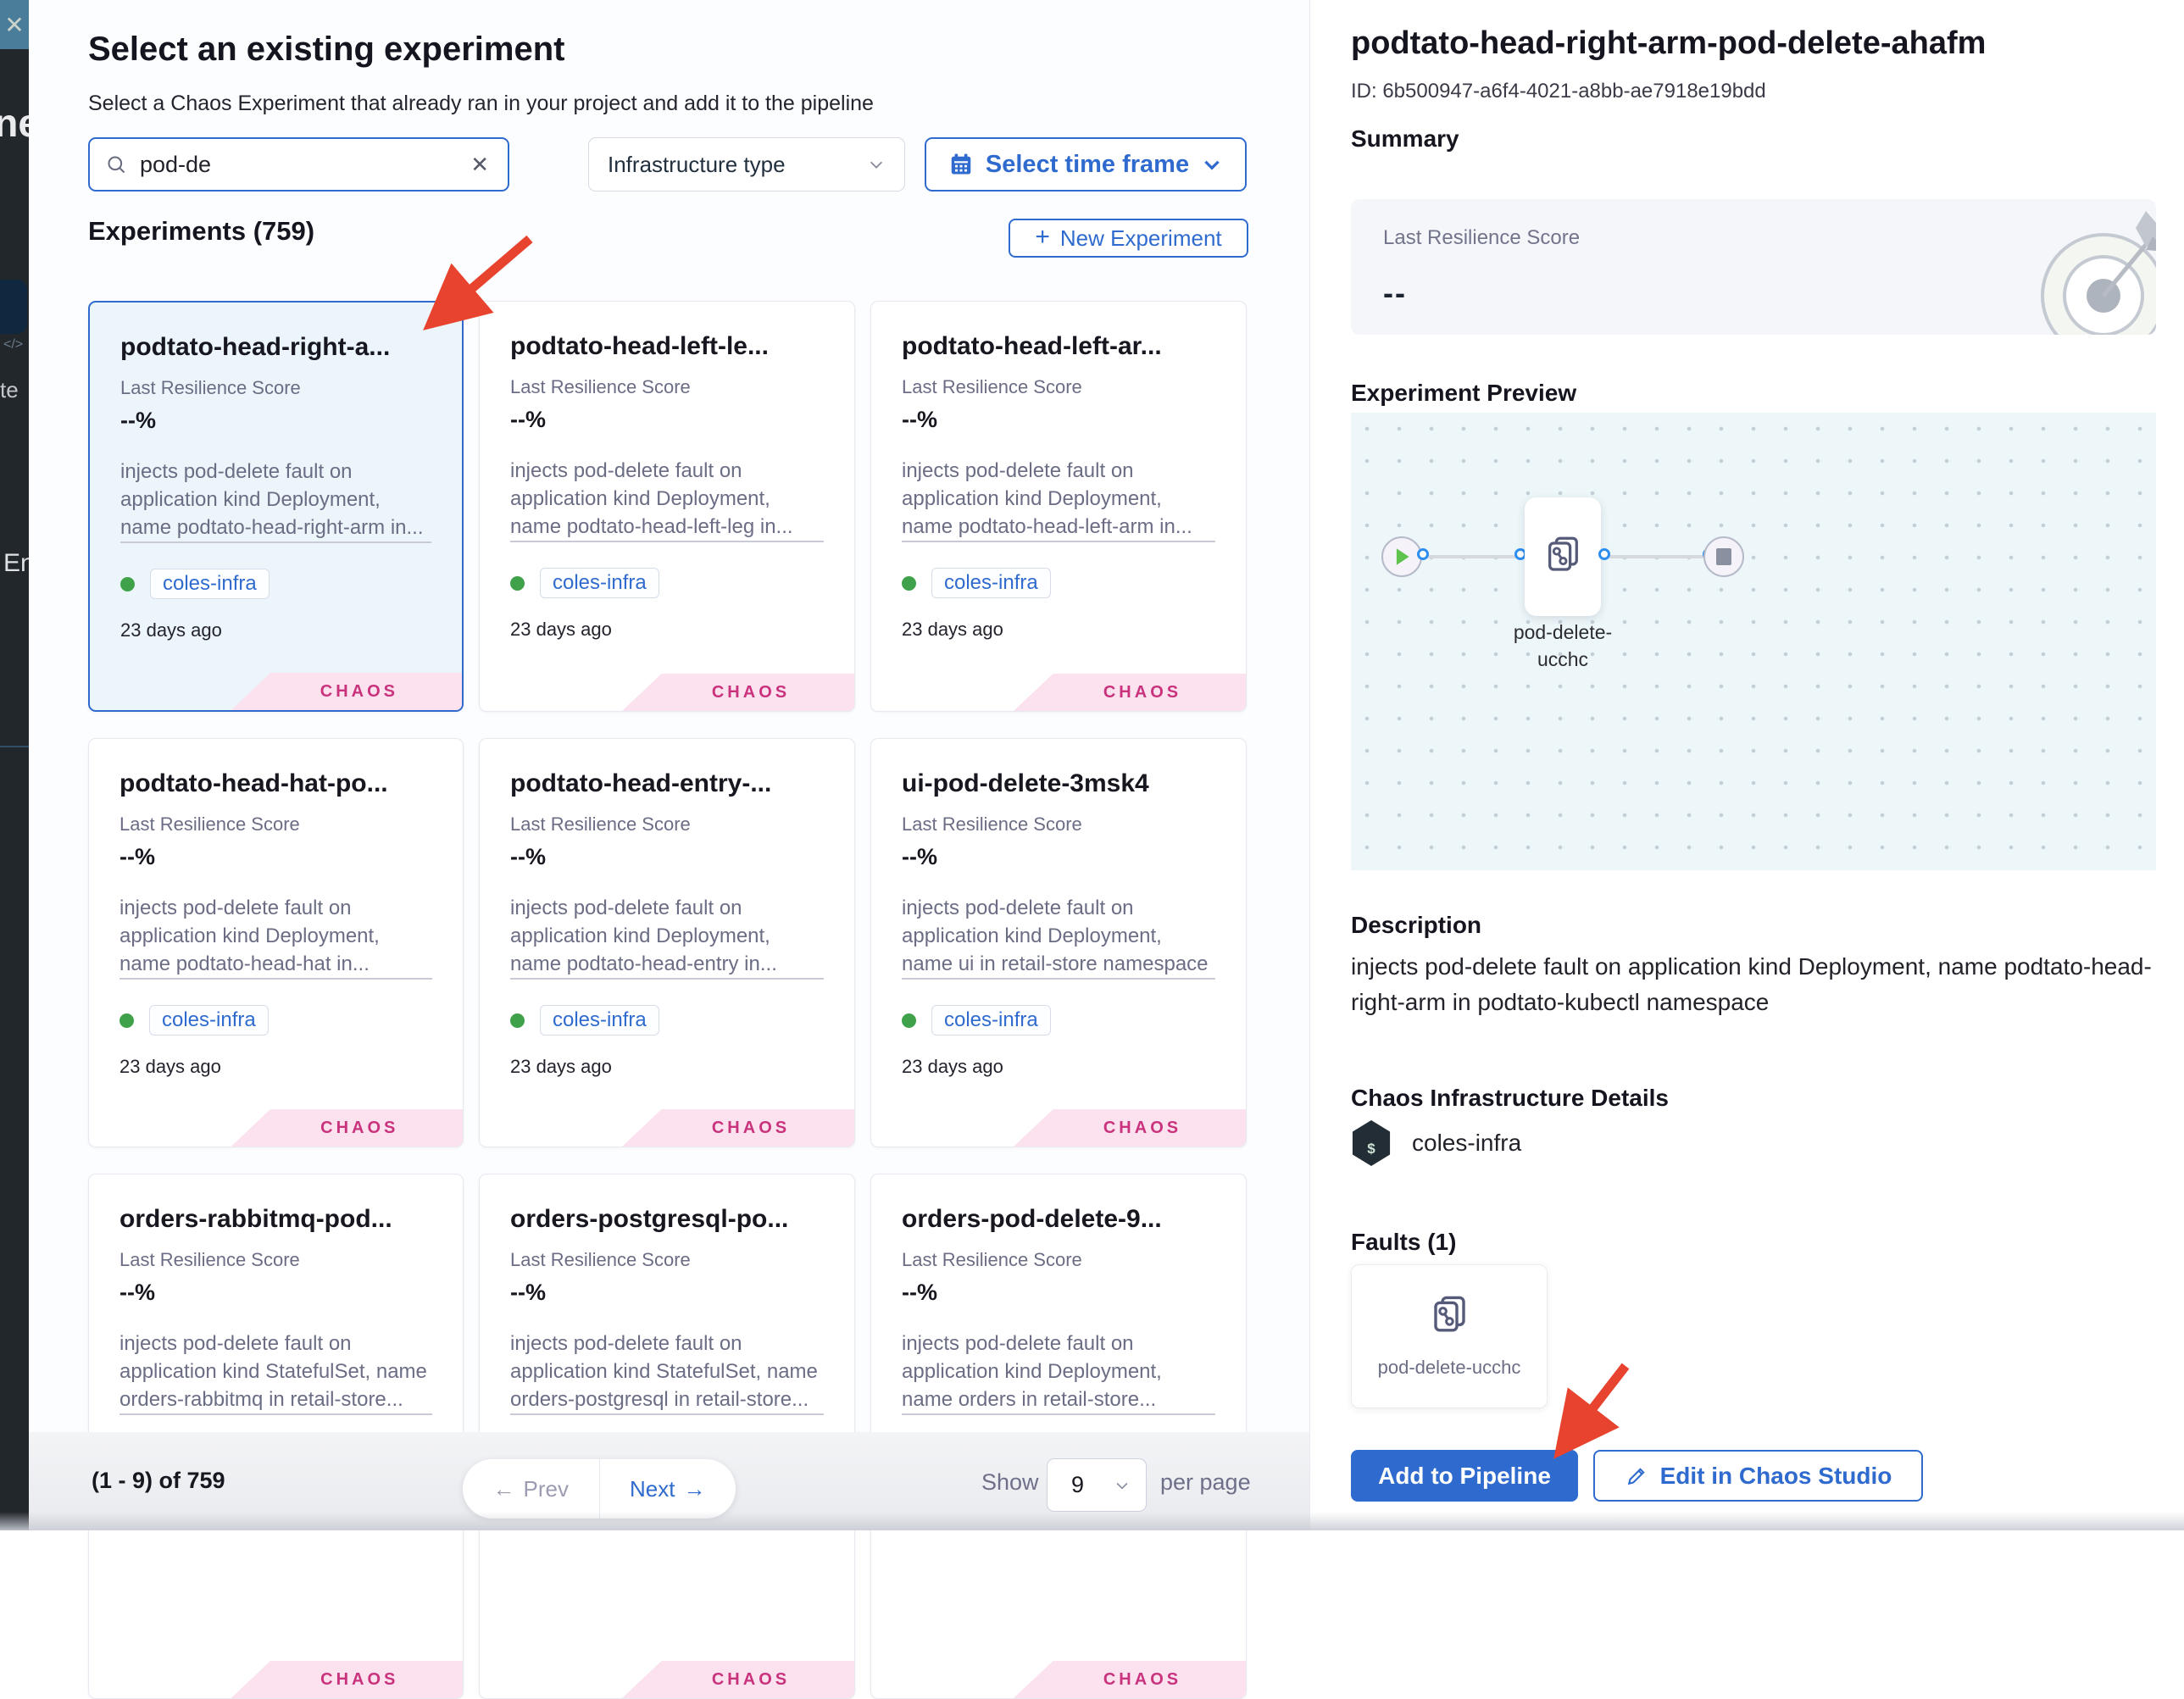  What do you see at coordinates (1402, 556) in the screenshot?
I see `pipeline-start-node` at bounding box center [1402, 556].